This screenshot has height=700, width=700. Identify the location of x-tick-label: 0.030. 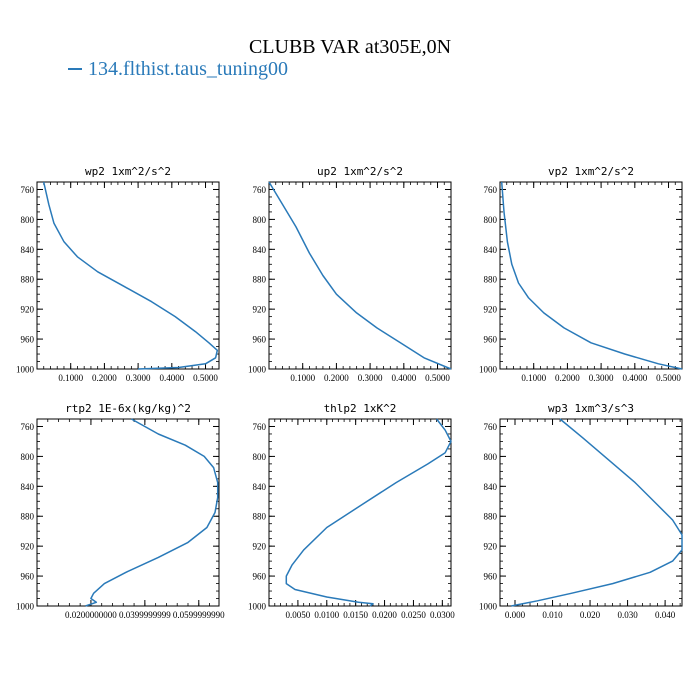
(627, 615).